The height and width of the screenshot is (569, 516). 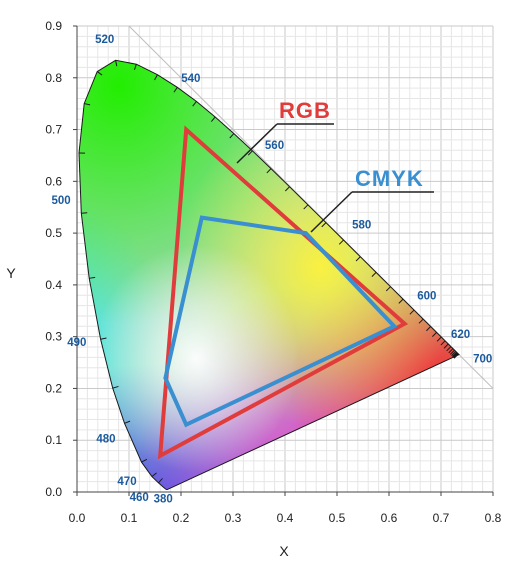 What do you see at coordinates (61, 259) in the screenshot?
I see `y-axis-ticks: 0.0 0.1 0.2 0.3 0.4 0.5 0.6 0.7 0.8 0.9` at bounding box center [61, 259].